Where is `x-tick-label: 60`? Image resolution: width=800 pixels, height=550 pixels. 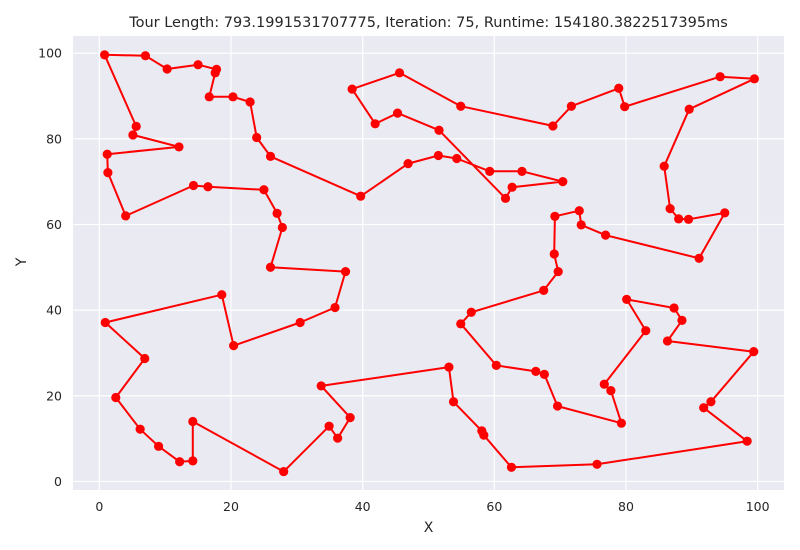 x-tick-label: 60 is located at coordinates (494, 506).